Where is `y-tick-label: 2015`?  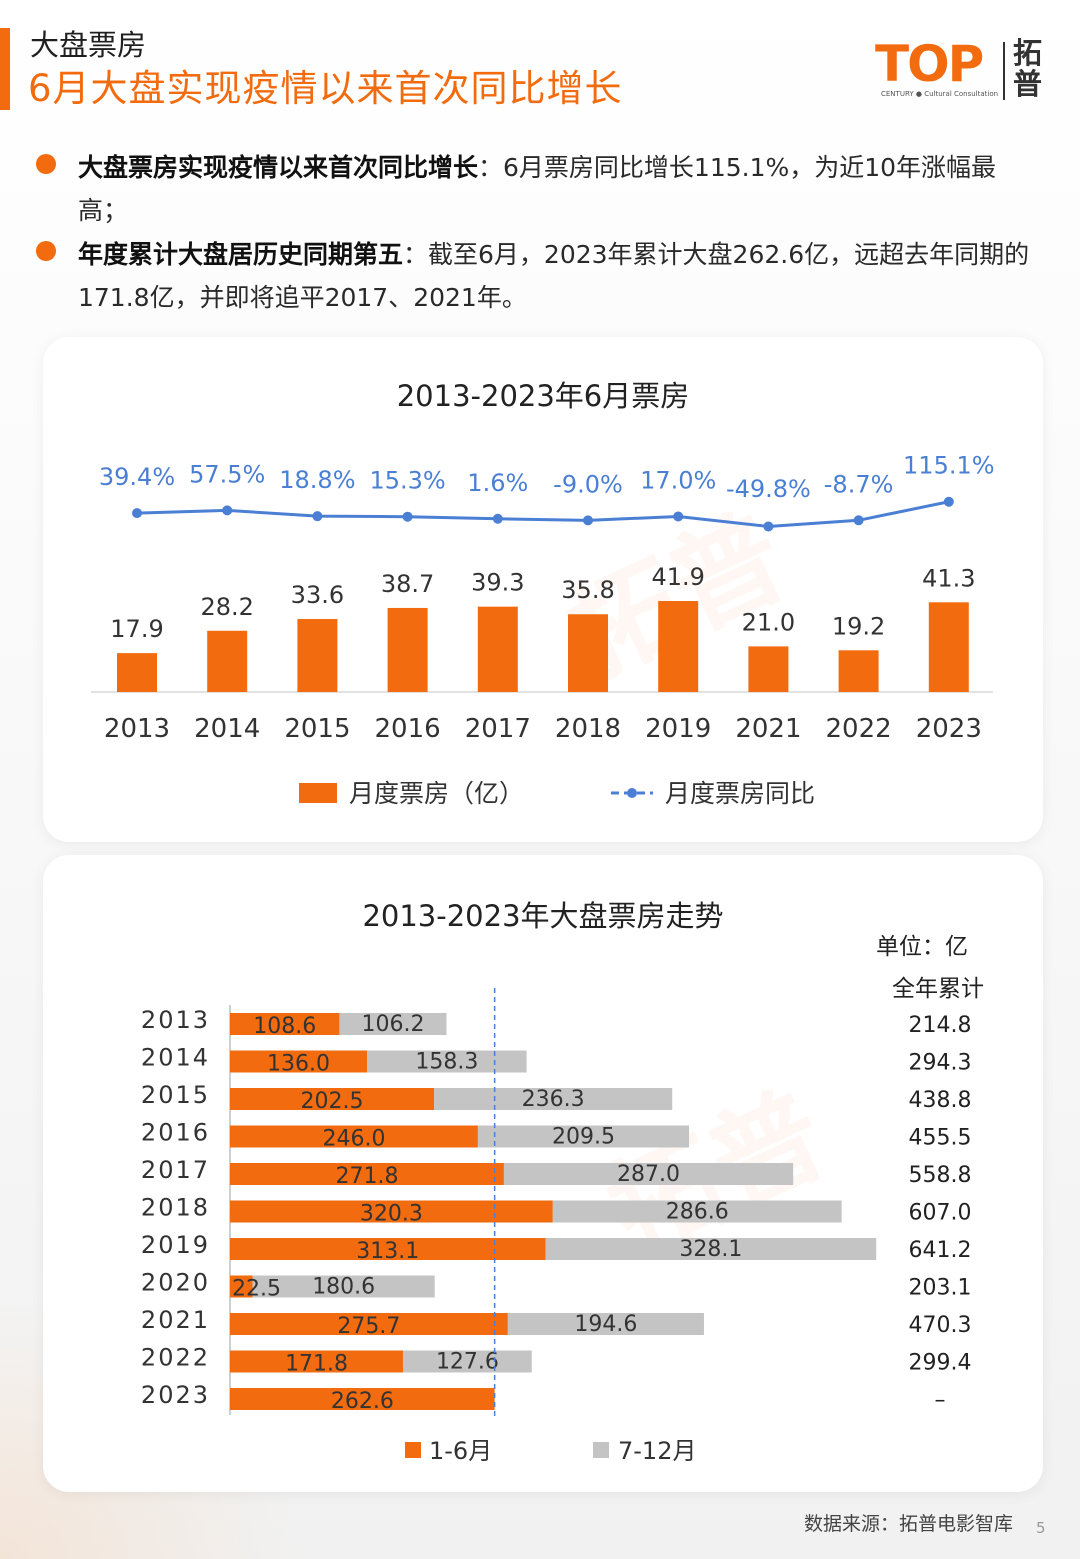
y-tick-label: 2015 is located at coordinates (175, 1095).